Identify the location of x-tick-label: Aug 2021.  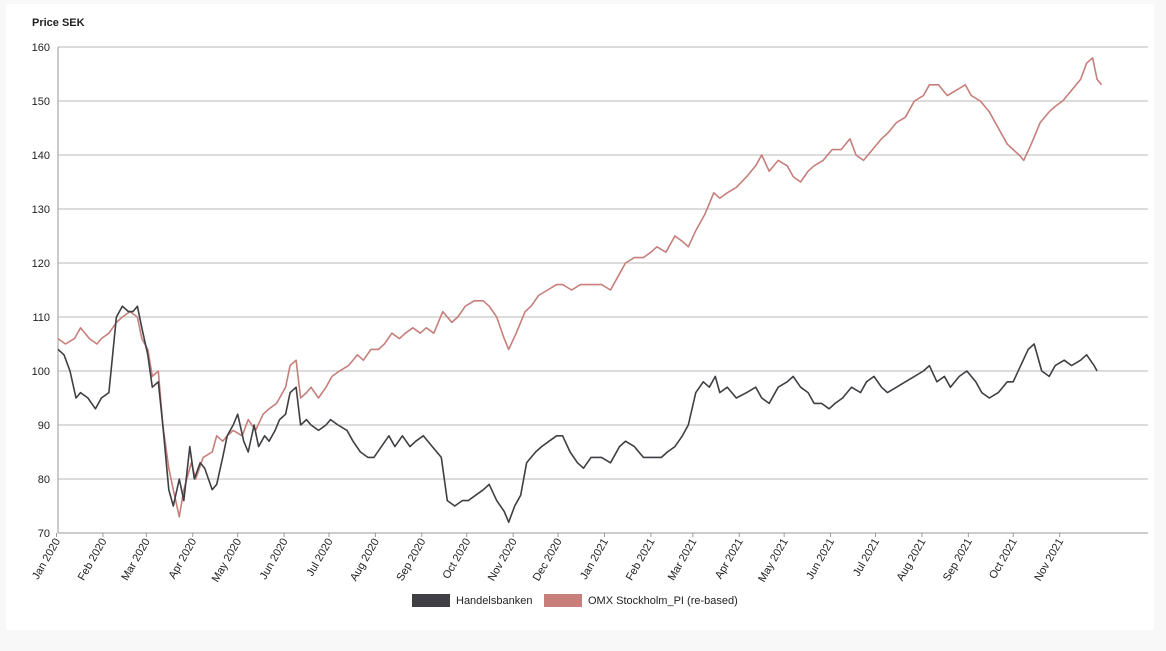
(912, 560).